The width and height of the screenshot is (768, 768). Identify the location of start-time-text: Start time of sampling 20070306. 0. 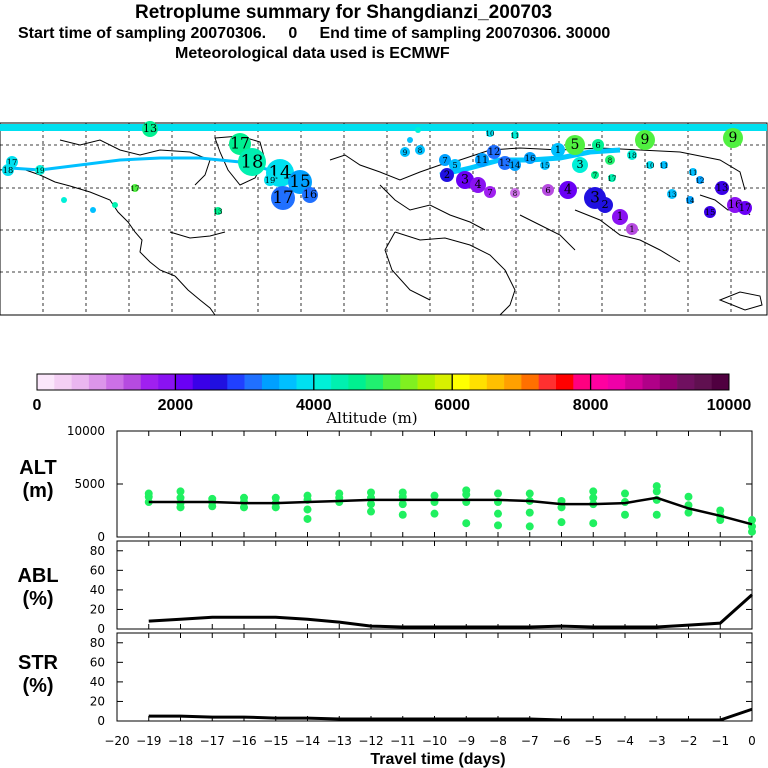
(158, 33).